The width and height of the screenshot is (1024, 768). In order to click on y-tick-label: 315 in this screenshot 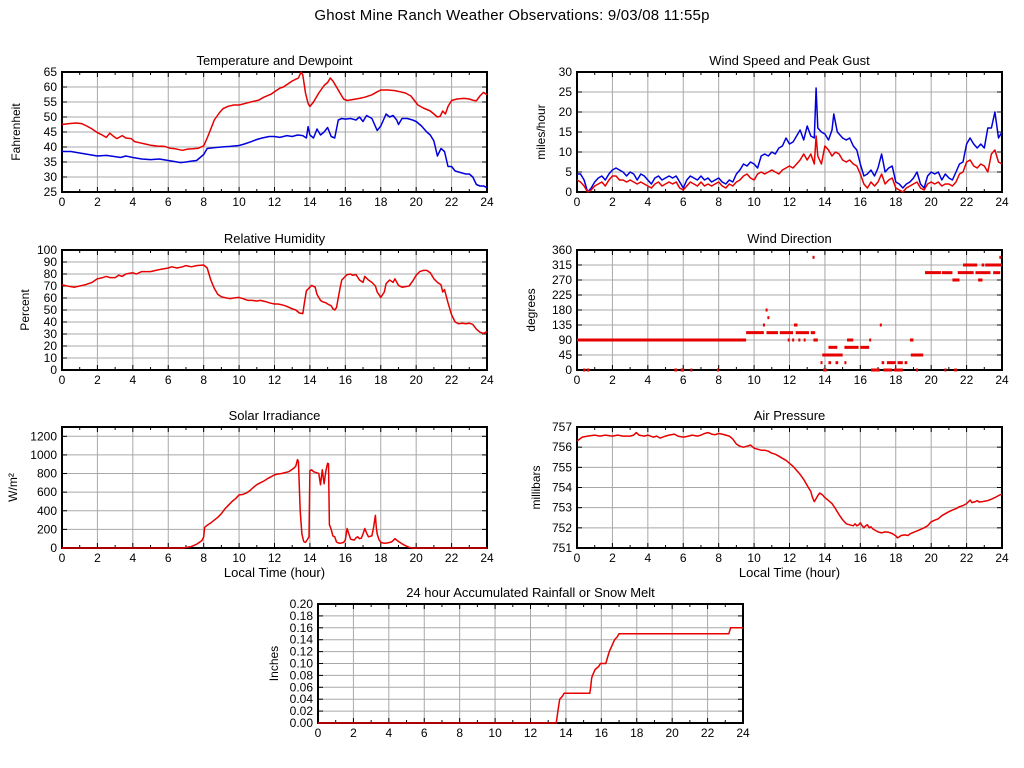, I will do `click(562, 265)`.